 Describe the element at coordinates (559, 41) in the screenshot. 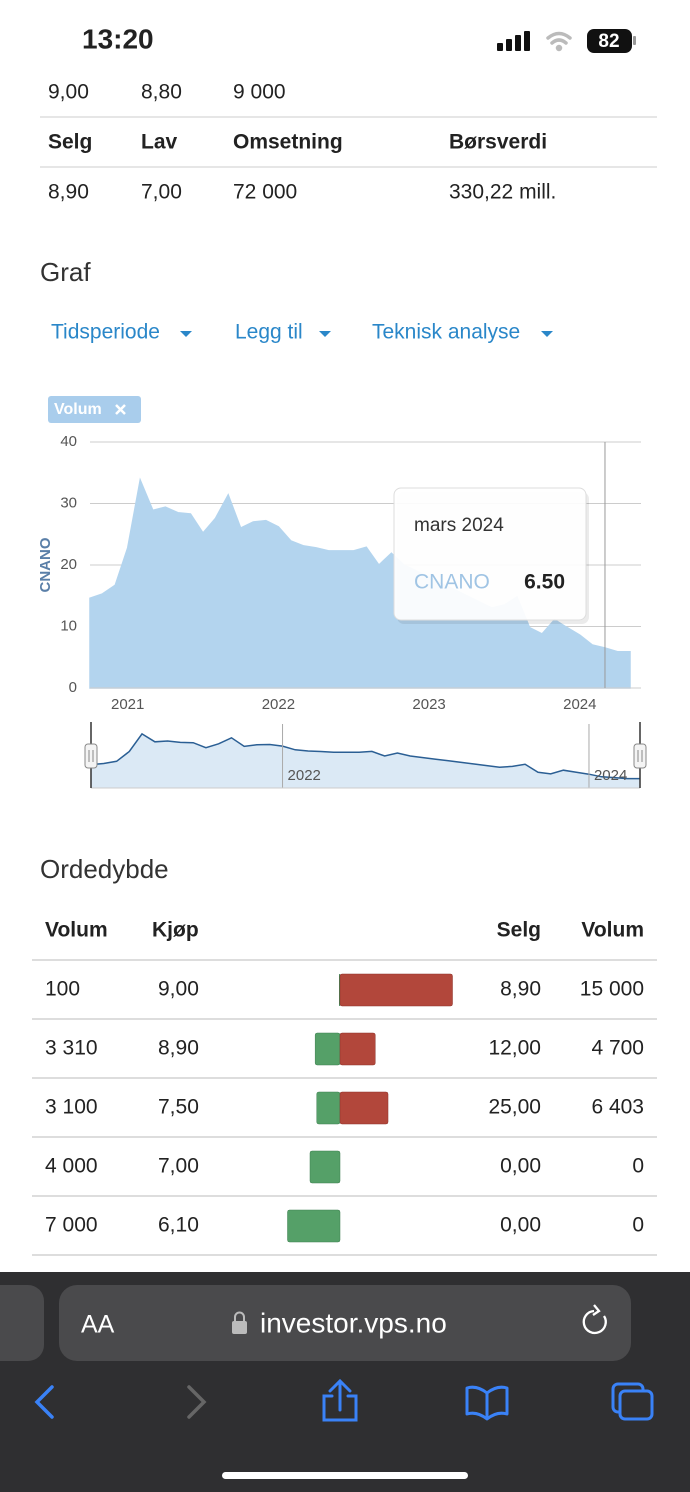

I see `wifi-icon` at that location.